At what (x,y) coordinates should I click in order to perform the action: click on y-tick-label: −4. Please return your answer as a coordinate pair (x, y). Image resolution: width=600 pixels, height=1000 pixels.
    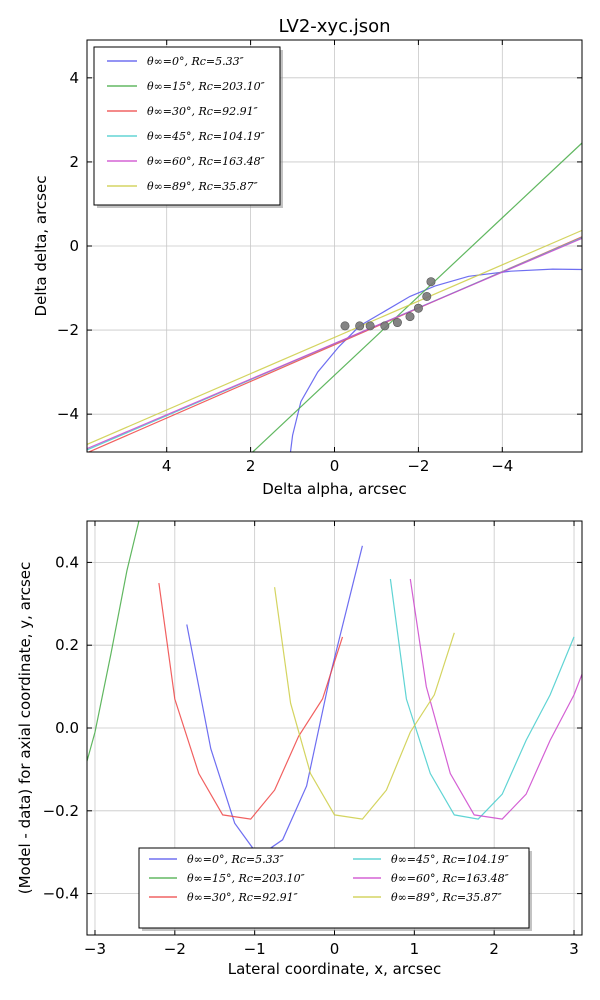
    Looking at the image, I should click on (68, 414).